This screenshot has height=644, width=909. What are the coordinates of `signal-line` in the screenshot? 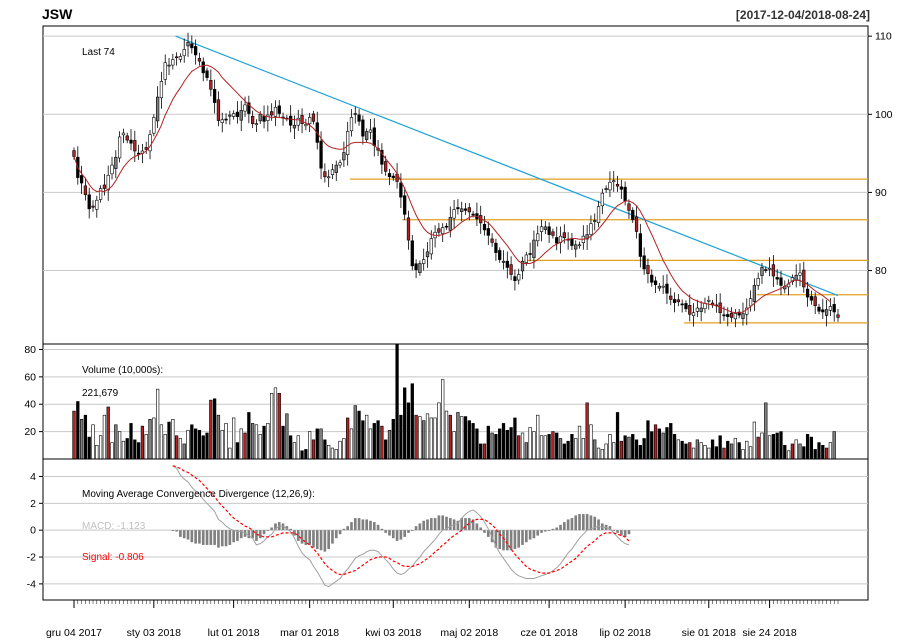 It's located at (401, 520).